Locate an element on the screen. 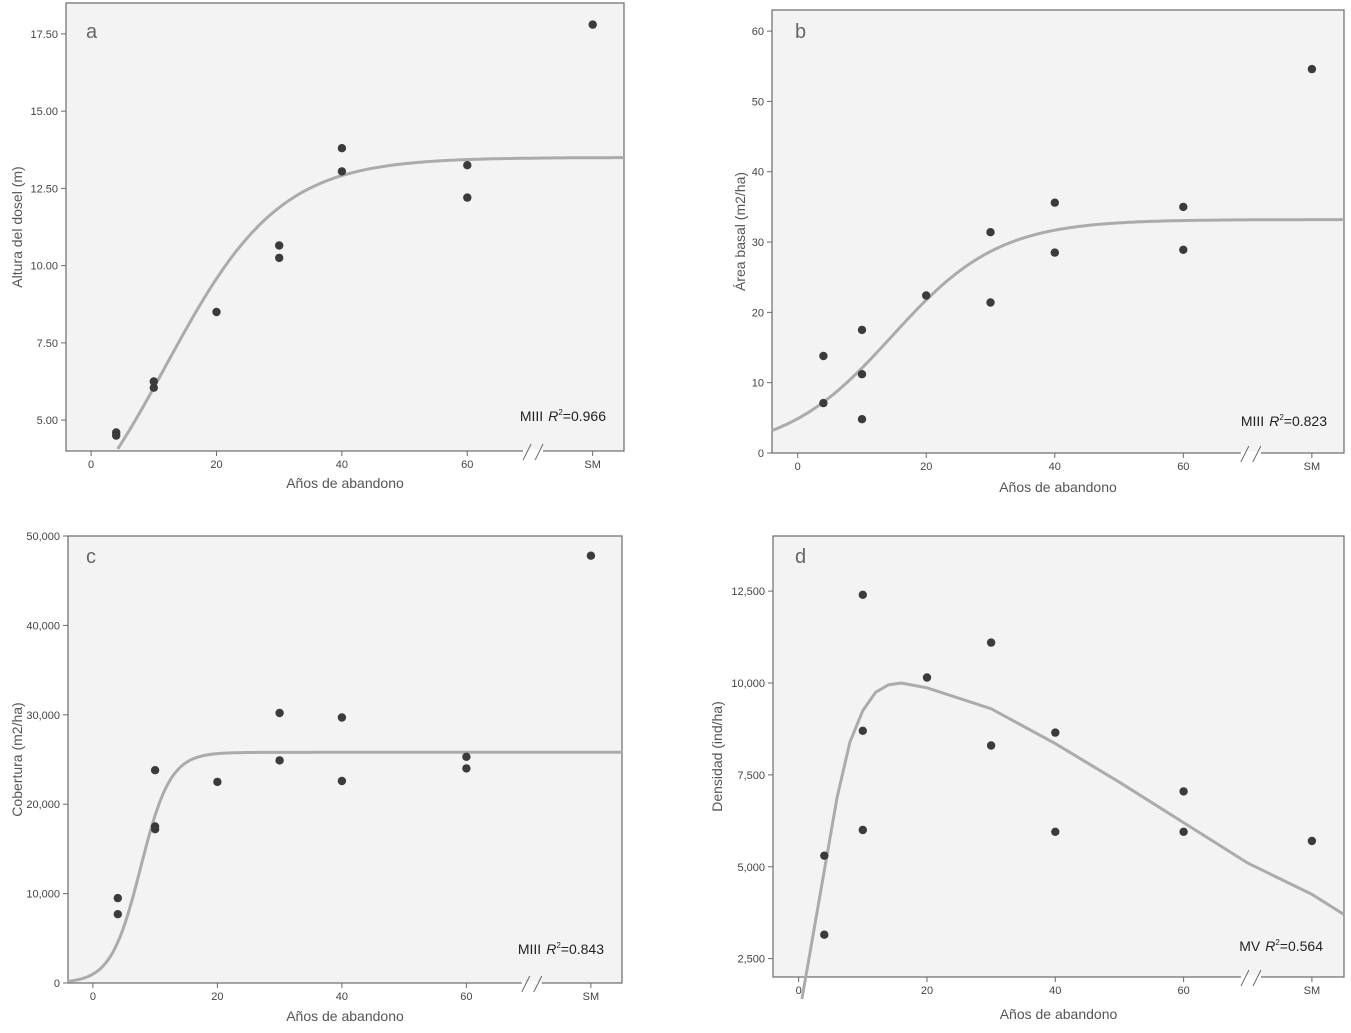 The width and height of the screenshot is (1351, 1033). panel-c-r2-superscript: 2 is located at coordinates (558, 945).